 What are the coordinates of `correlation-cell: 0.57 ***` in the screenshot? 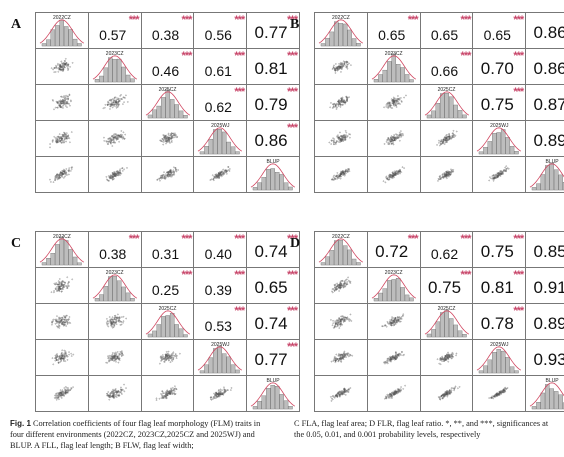 It's located at (115, 31).